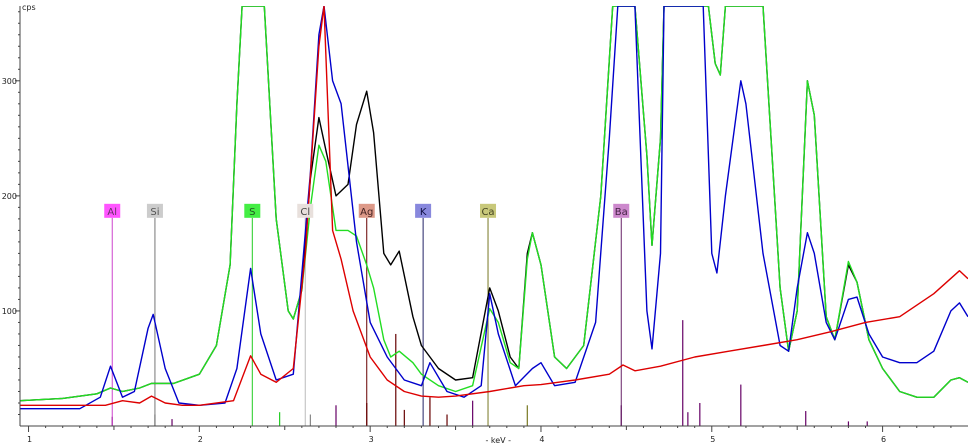 The height and width of the screenshot is (445, 975). I want to click on element-marker-label: Al, so click(112, 212).